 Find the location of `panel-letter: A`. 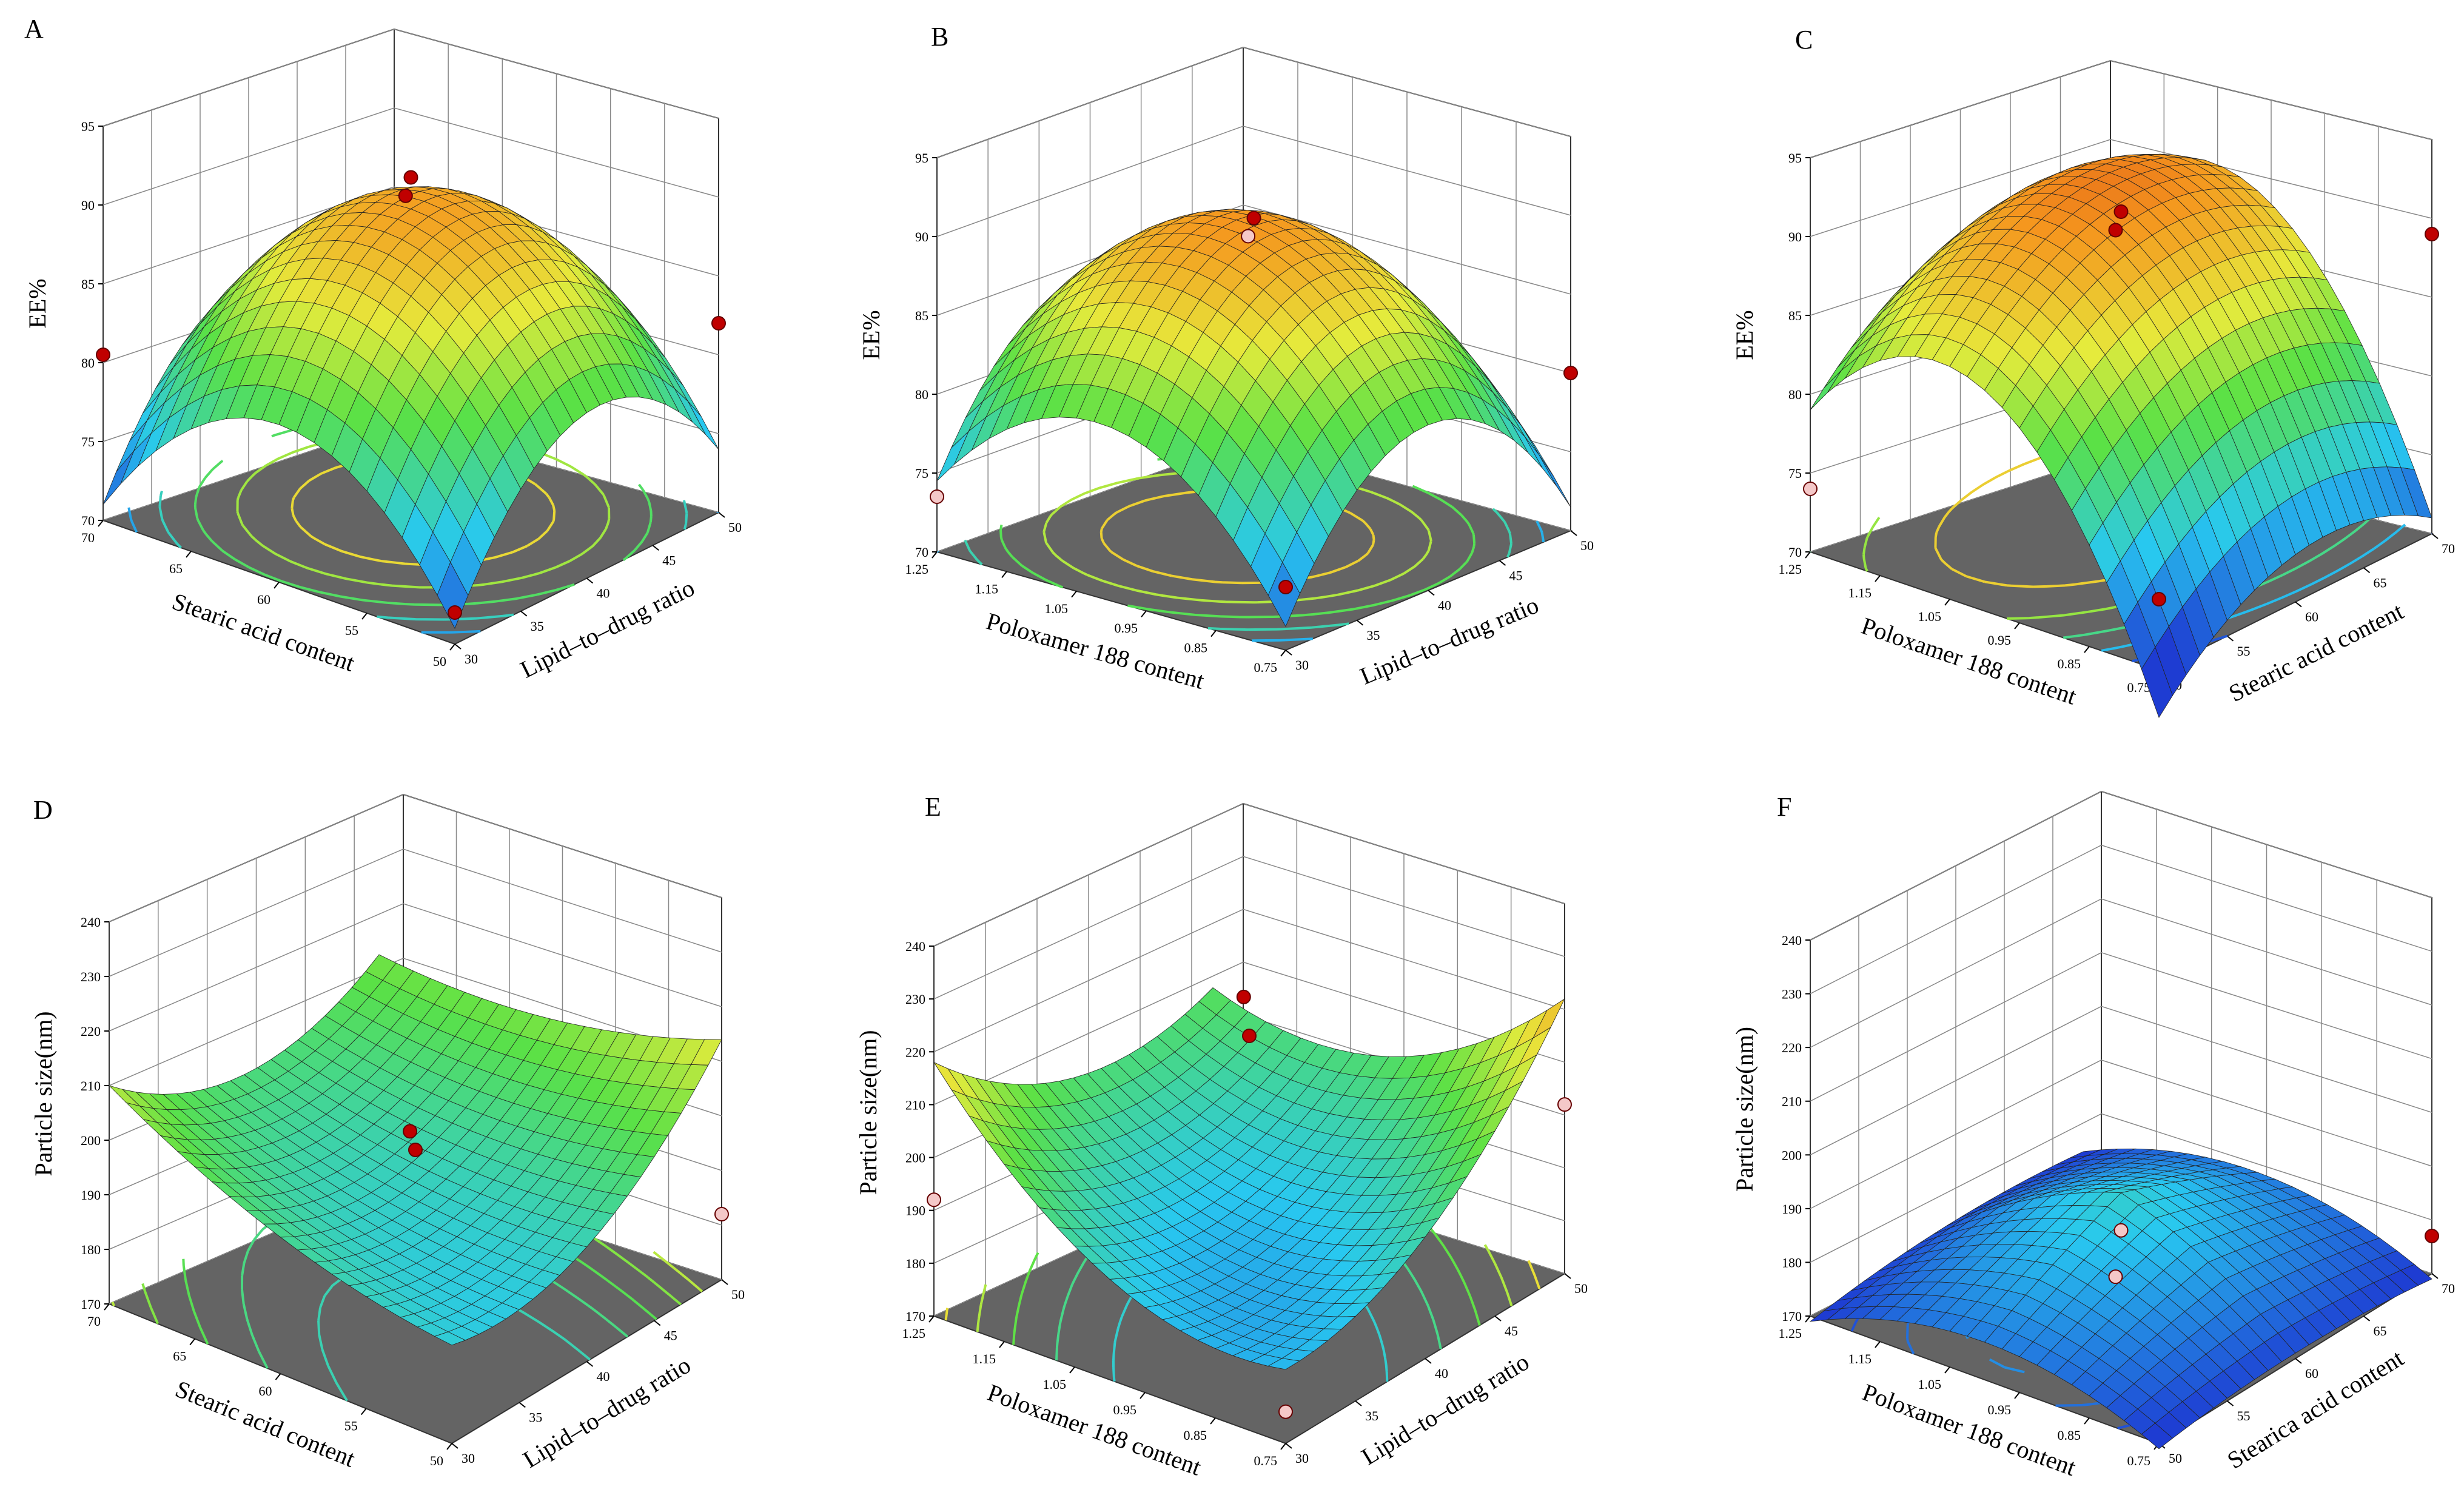

panel-letter: A is located at coordinates (34, 29).